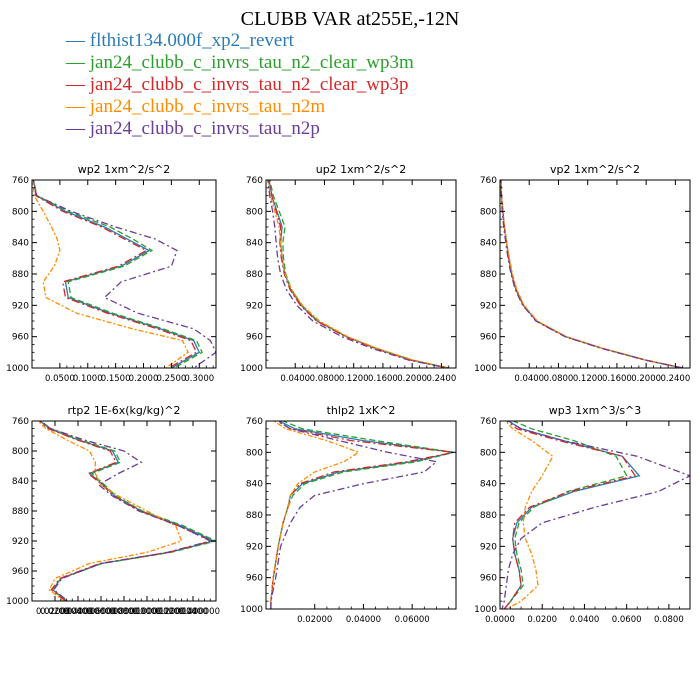 The image size is (700, 700). What do you see at coordinates (17, 369) in the screenshot?
I see `panel-0-ytick-label-6: 1000` at bounding box center [17, 369].